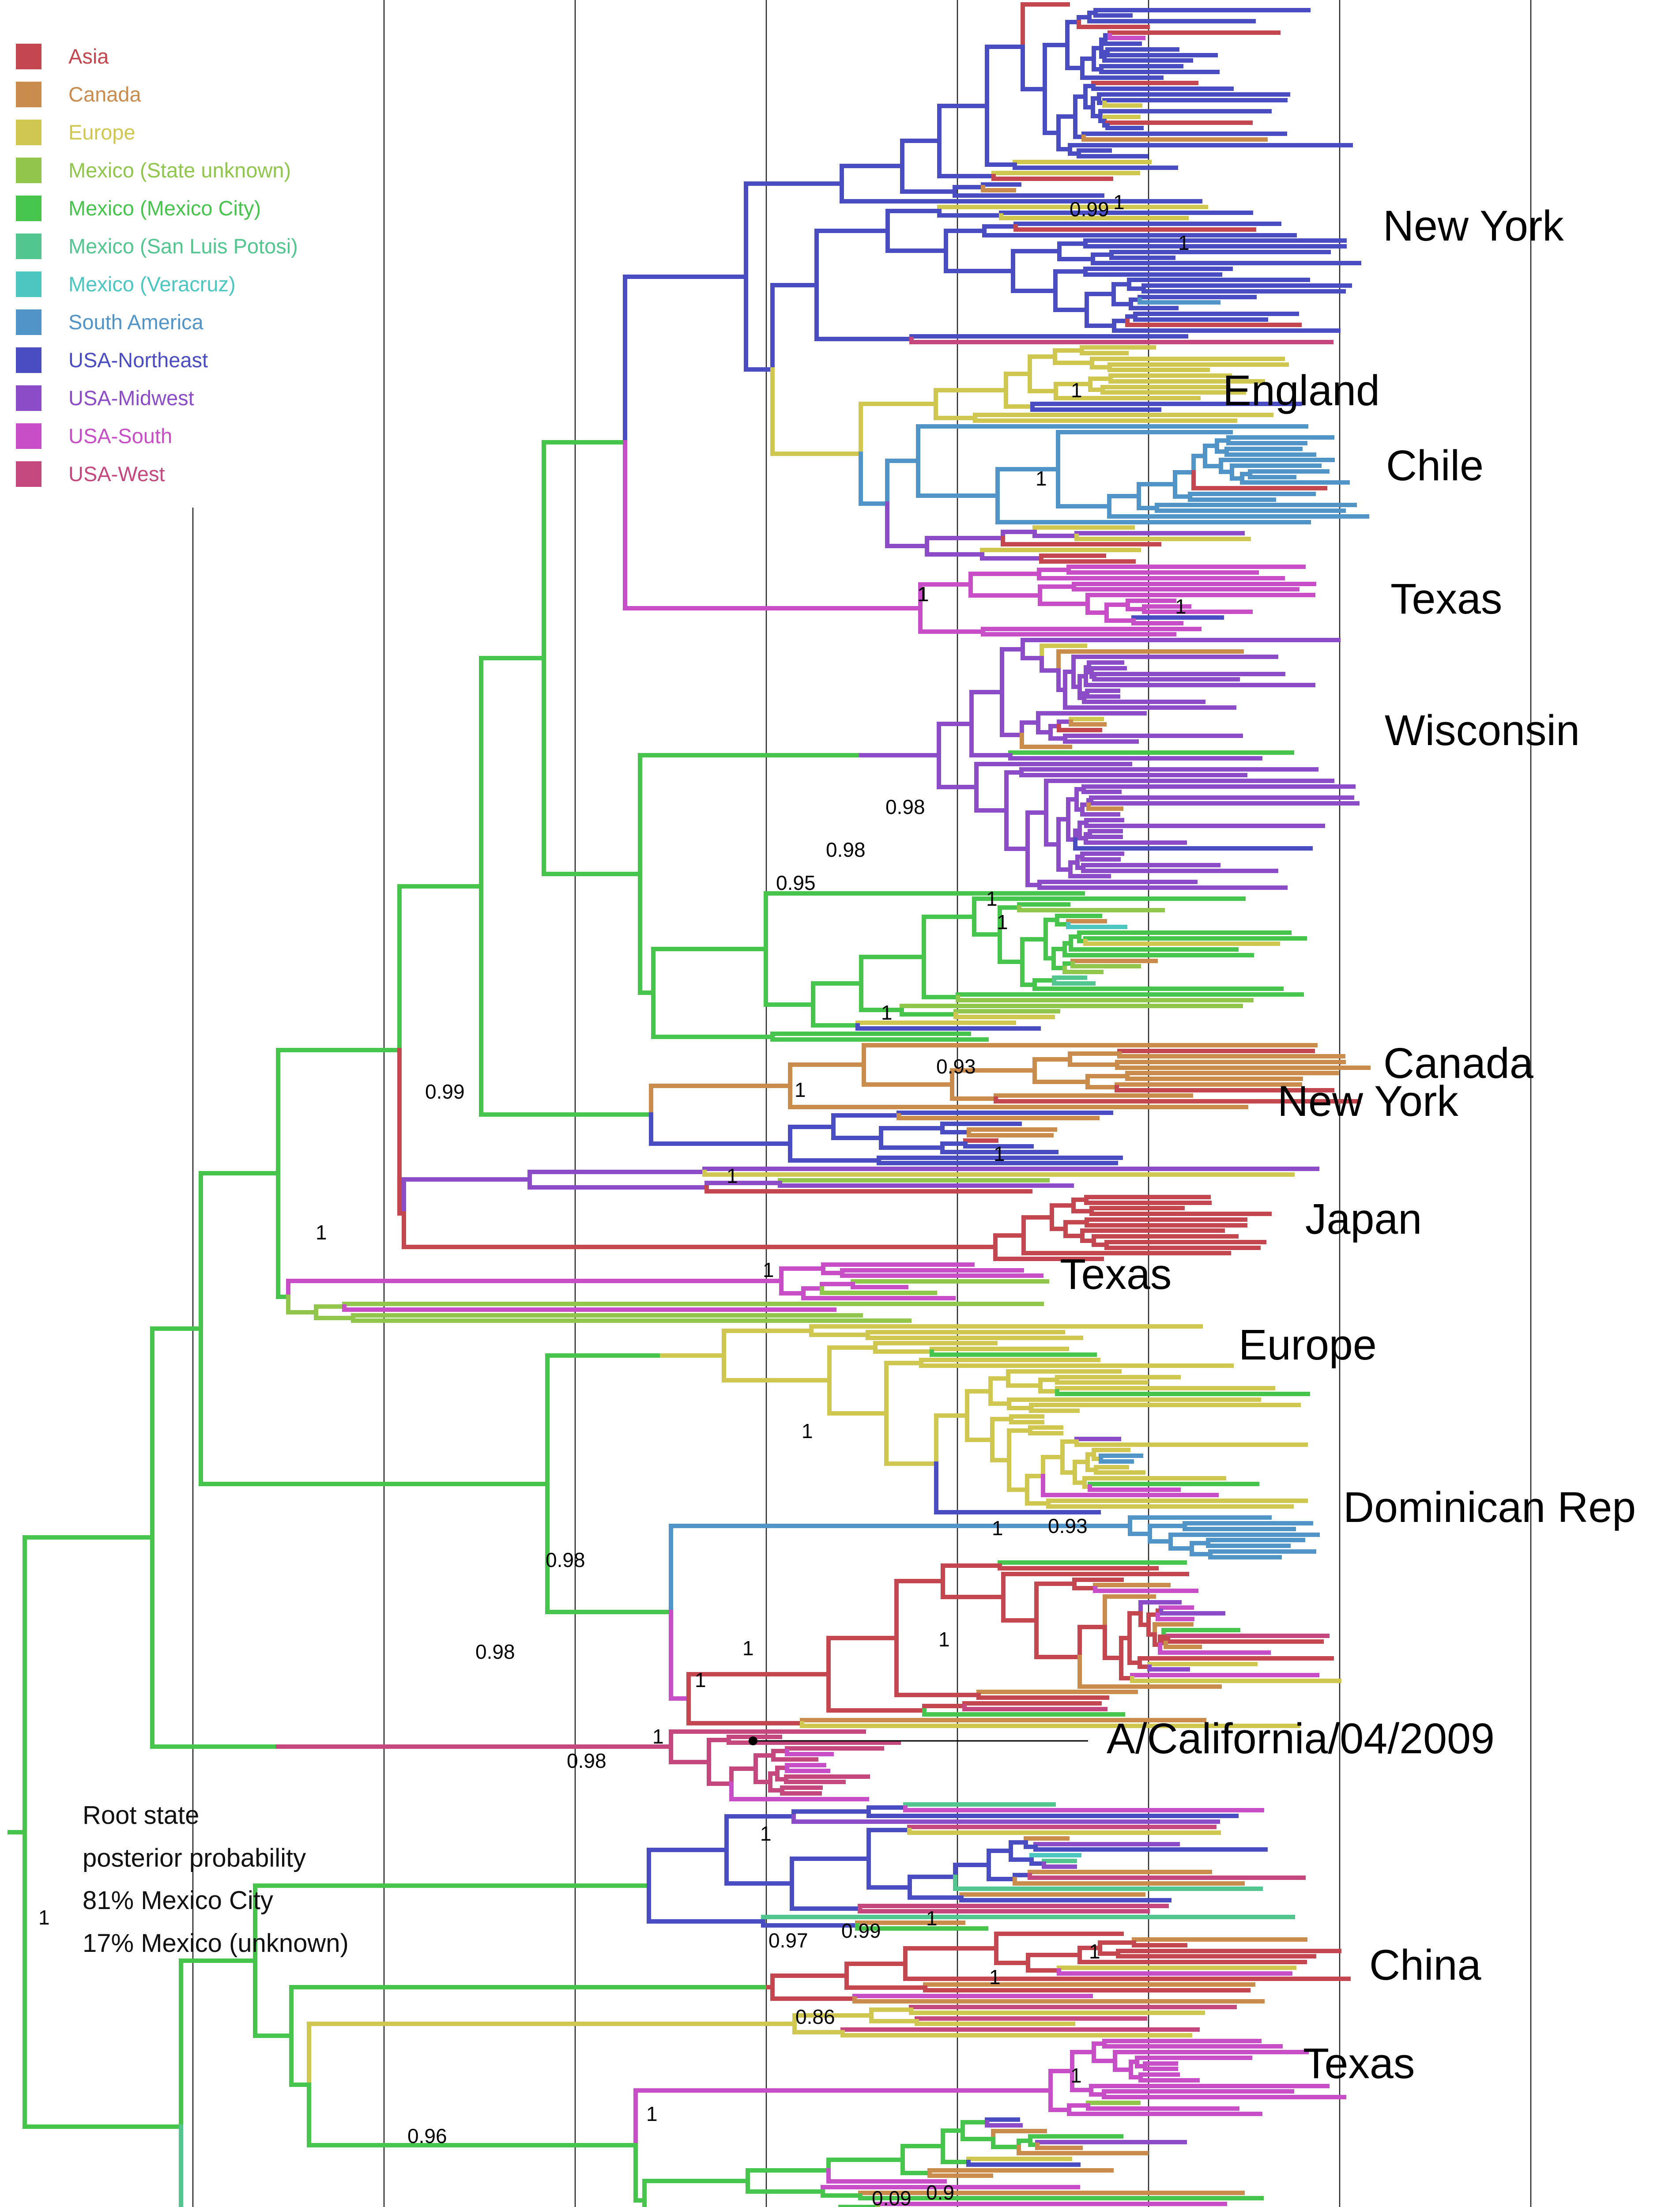 This screenshot has width=1680, height=2207. I want to click on svg-text: USA-West, so click(116, 474).